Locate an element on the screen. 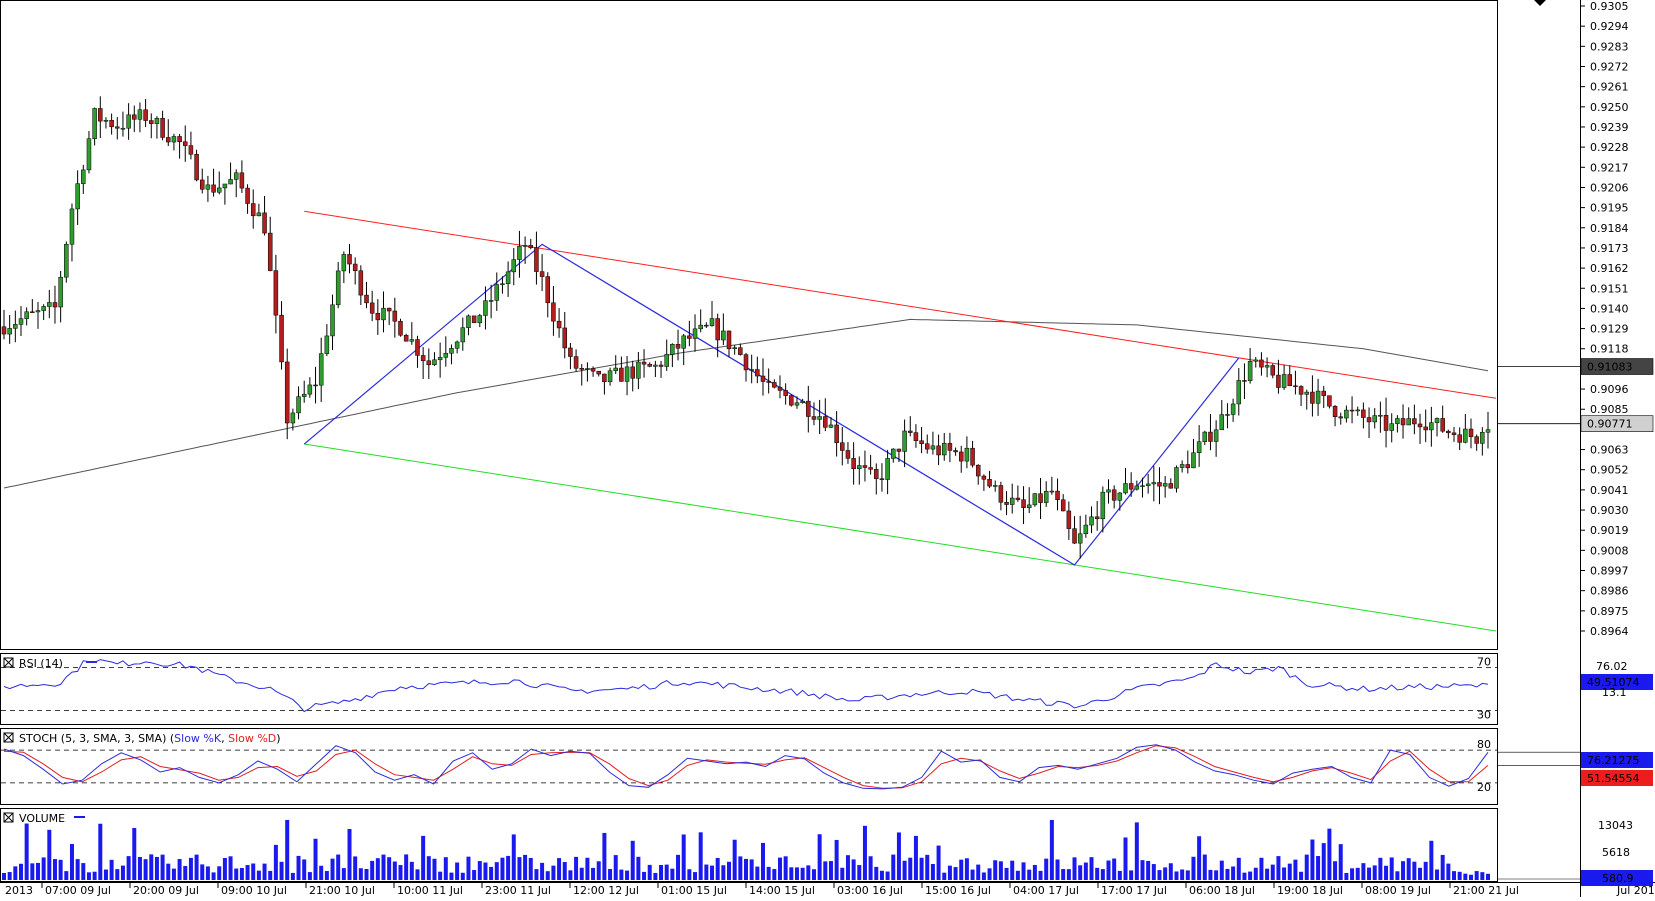 This screenshot has width=1655, height=901. price-tick-label: 0.9063 is located at coordinates (1609, 450).